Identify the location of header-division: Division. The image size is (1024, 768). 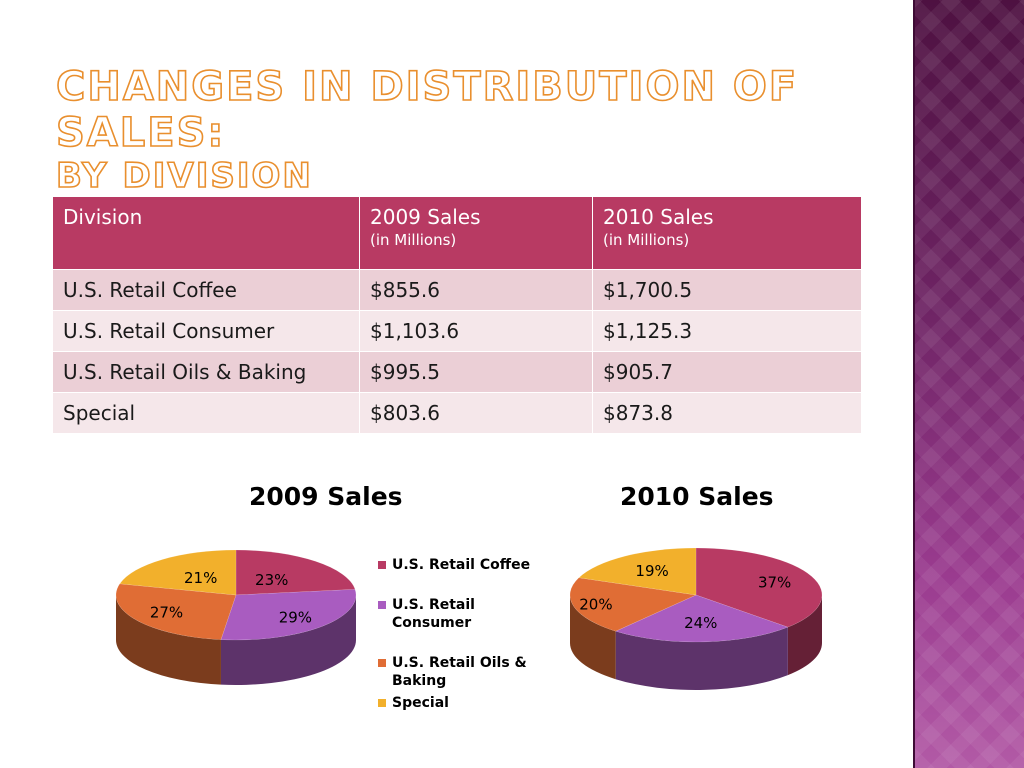
(206, 233).